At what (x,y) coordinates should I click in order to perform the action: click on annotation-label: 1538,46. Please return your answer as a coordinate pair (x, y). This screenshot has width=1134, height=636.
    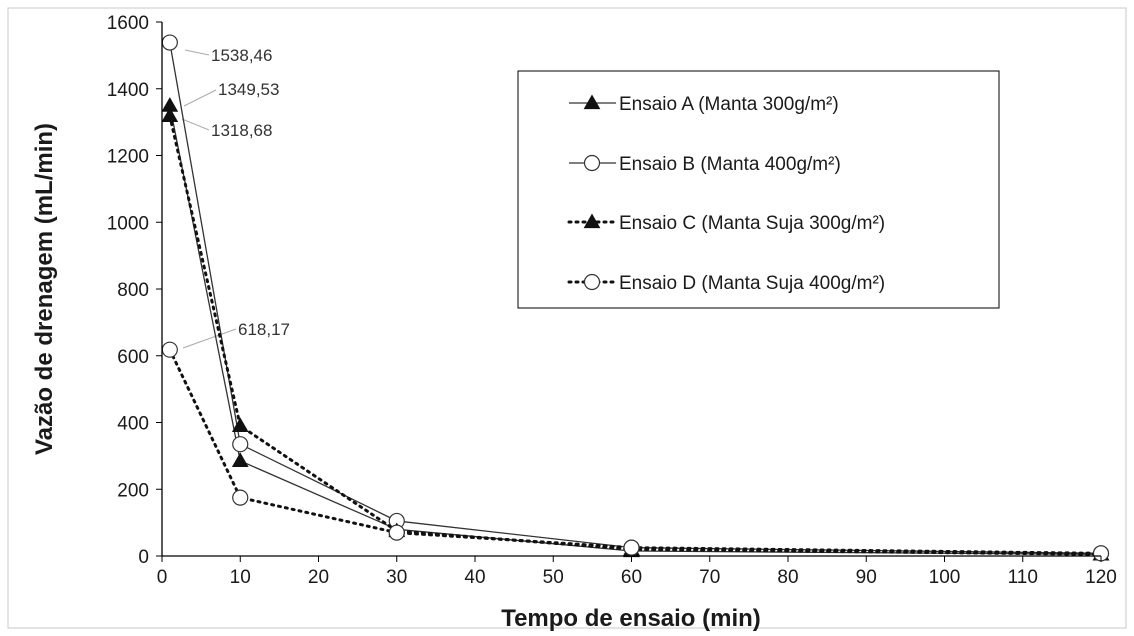
    Looking at the image, I should click on (241, 55).